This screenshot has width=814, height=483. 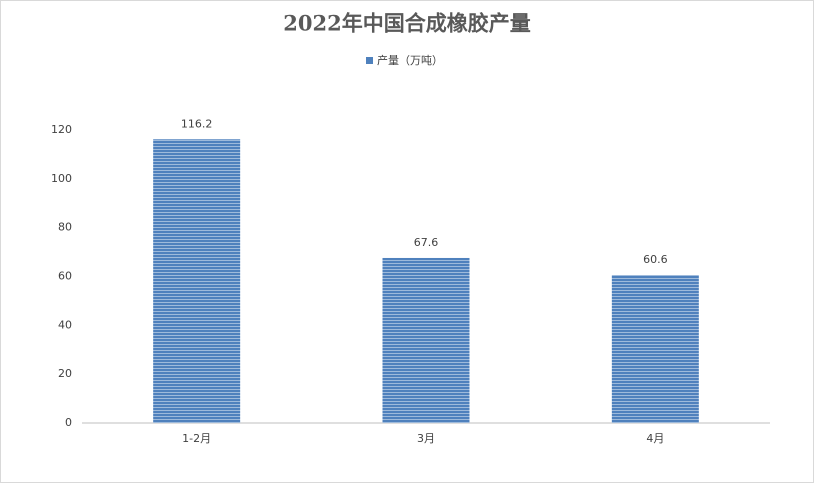 I want to click on y-tick-label: 0, so click(x=68, y=422).